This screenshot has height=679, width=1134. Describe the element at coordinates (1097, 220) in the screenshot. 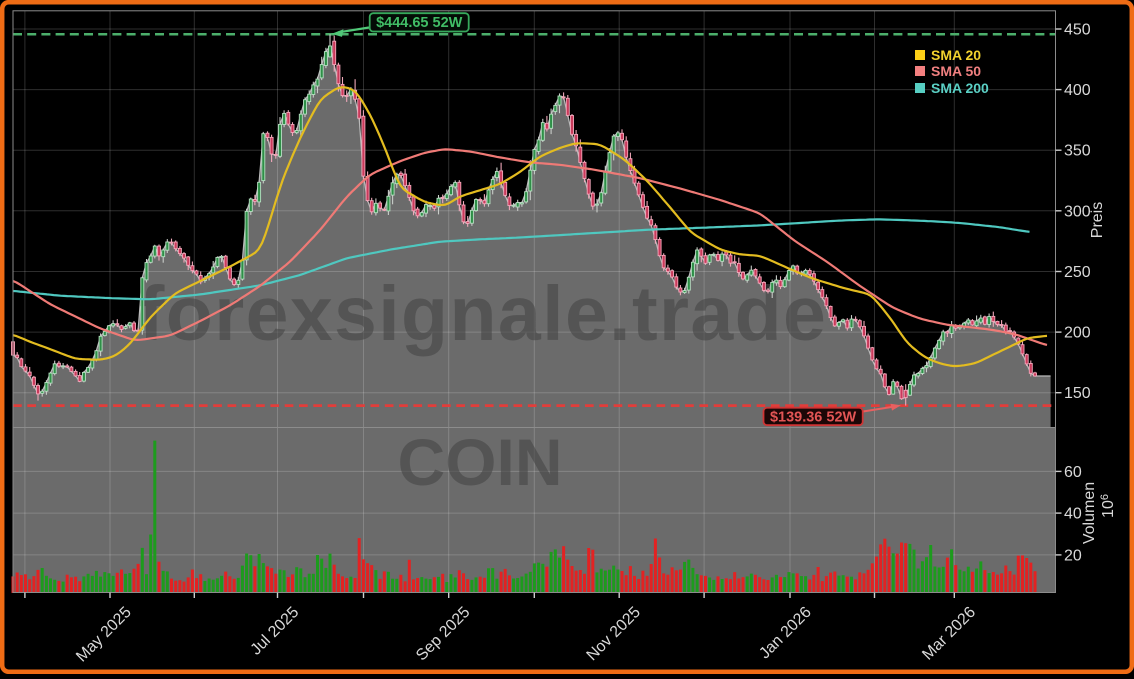

I see `svg-text: Preis` at that location.